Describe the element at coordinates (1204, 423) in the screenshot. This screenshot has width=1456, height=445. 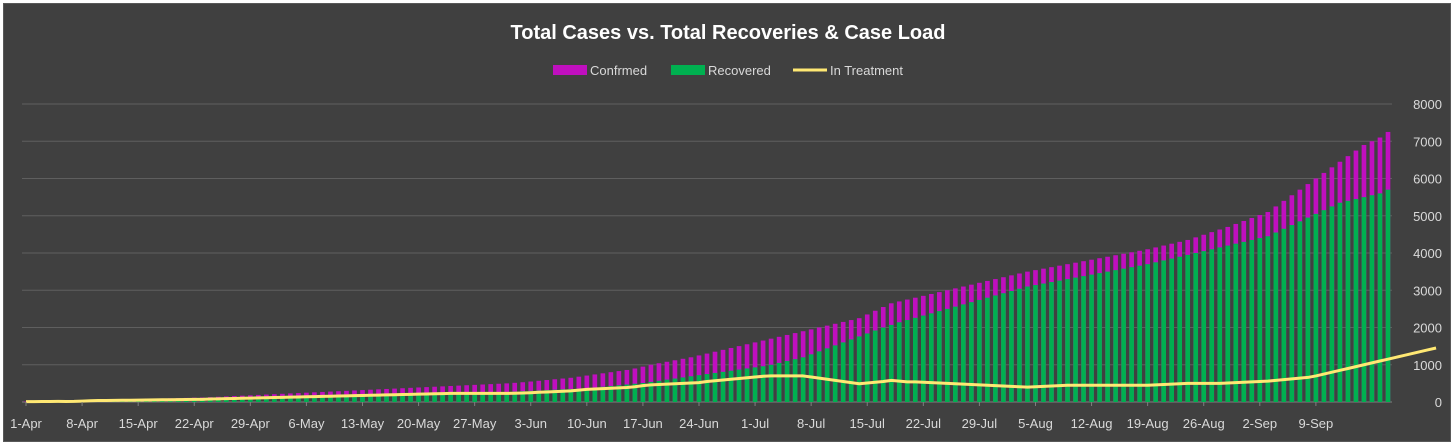
I see `x-tick-label: 26-Aug` at that location.